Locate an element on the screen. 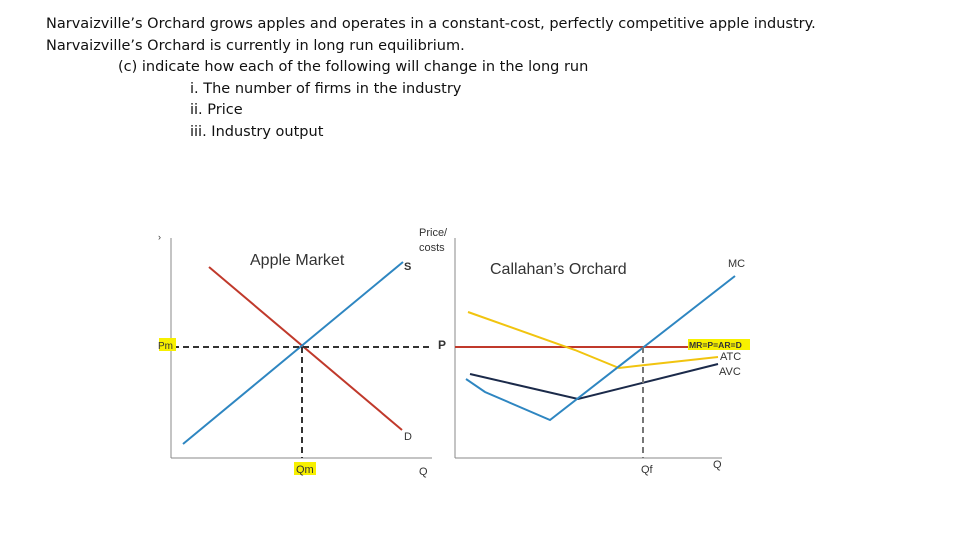  firm-mr-label: MR=P=AR=D is located at coordinates (715, 345).